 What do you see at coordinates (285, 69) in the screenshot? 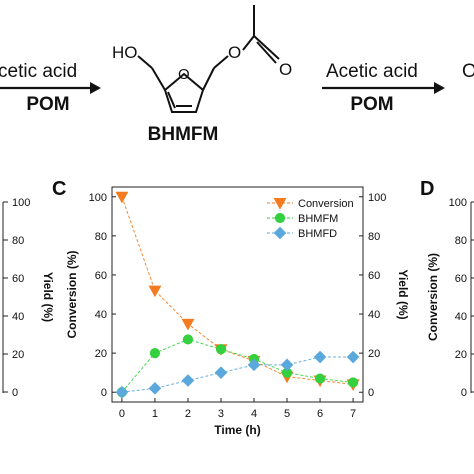
I see `carbonyl-oxygen-label: O` at bounding box center [285, 69].